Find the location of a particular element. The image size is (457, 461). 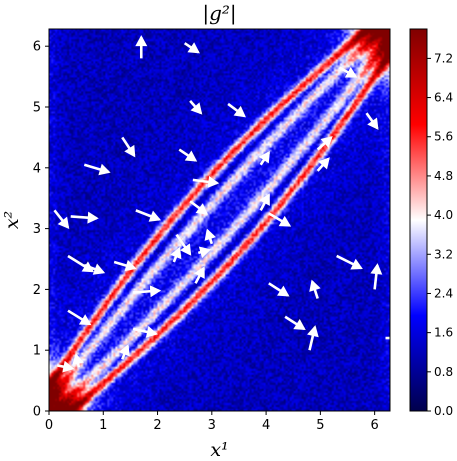

colorbar-tick-label: 7.2 is located at coordinates (443, 58).